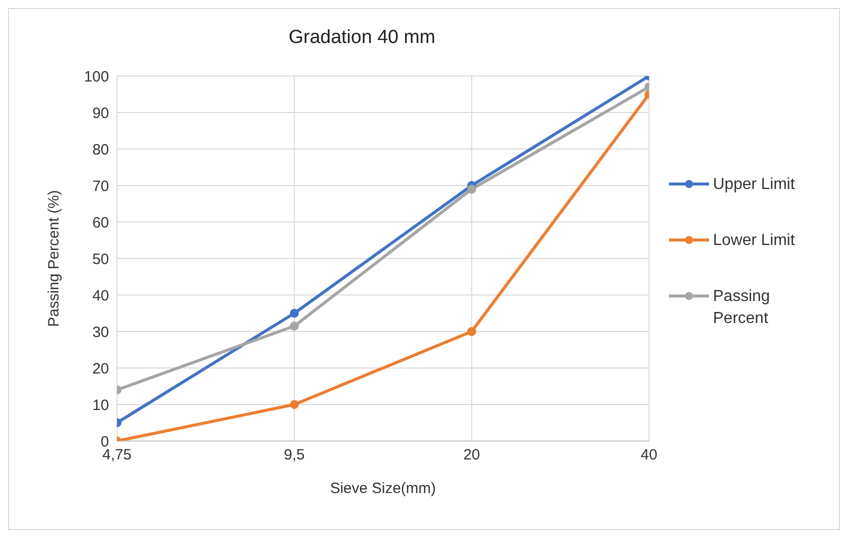 The image size is (846, 536). Describe the element at coordinates (742, 308) in the screenshot. I see `legend-label: Passing Percent` at that location.